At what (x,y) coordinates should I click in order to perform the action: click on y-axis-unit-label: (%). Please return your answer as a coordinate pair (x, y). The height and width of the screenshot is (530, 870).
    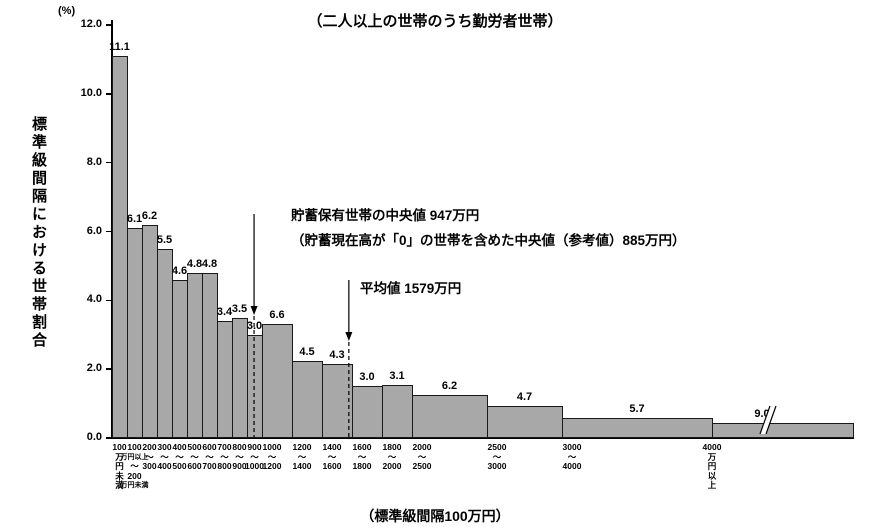
    Looking at the image, I should click on (67, 11).